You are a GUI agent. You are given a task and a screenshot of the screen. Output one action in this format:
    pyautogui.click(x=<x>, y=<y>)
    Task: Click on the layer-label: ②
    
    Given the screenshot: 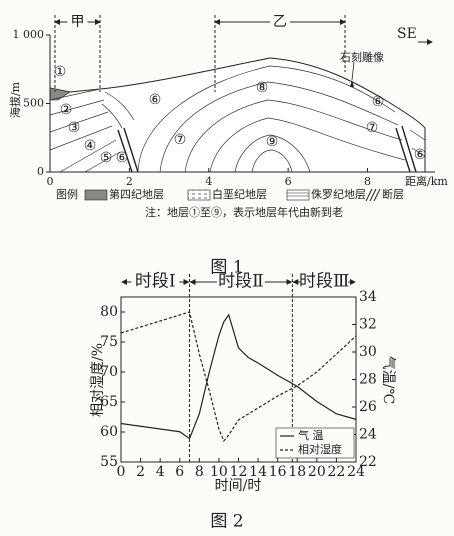 What is the action you would take?
    pyautogui.click(x=66, y=110)
    